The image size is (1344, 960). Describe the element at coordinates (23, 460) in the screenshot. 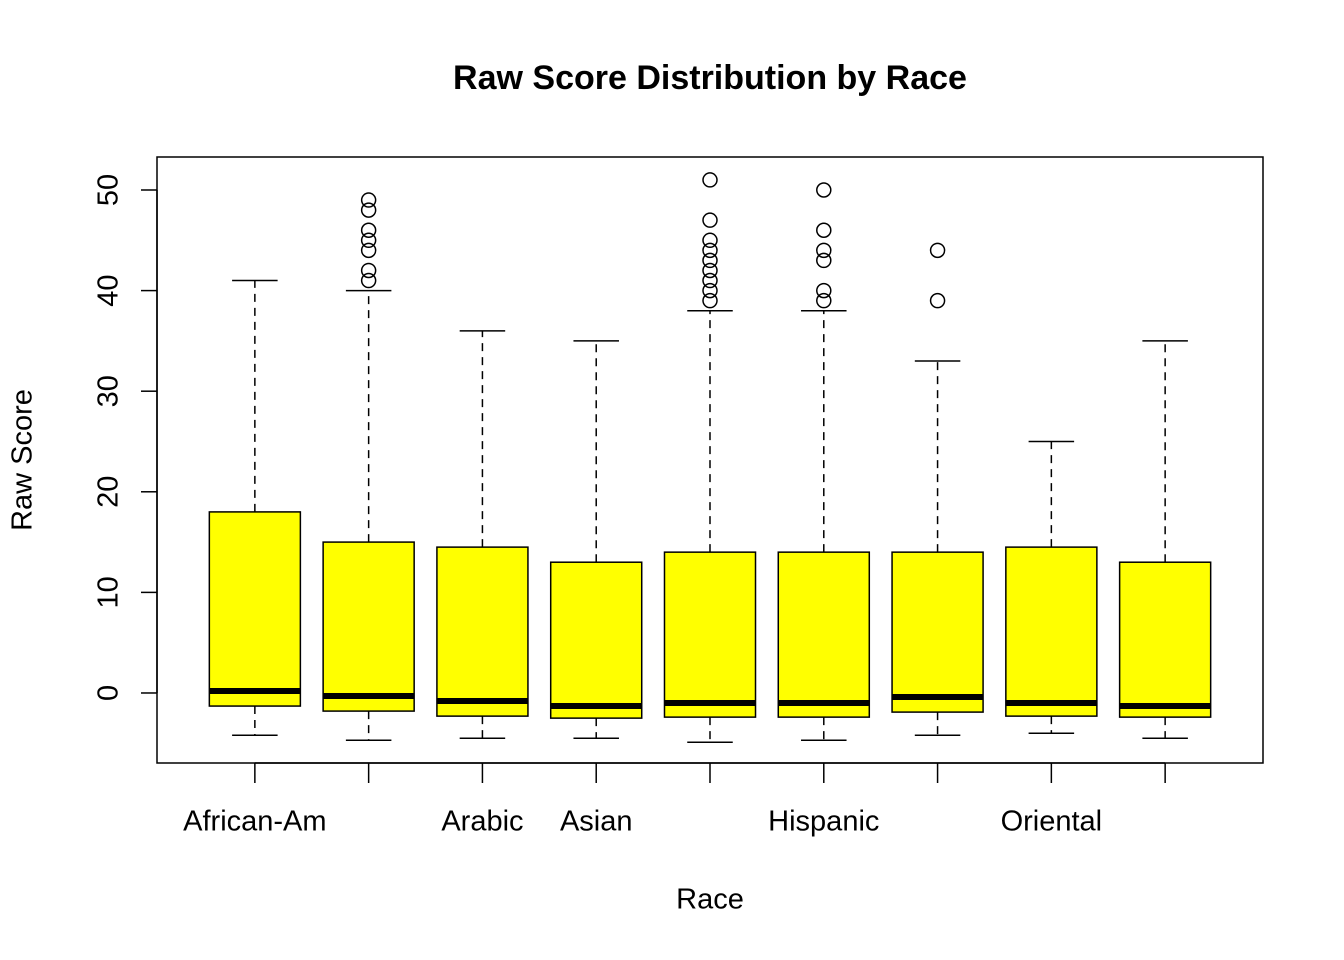

I see `y-axis-label: Raw Score` at that location.